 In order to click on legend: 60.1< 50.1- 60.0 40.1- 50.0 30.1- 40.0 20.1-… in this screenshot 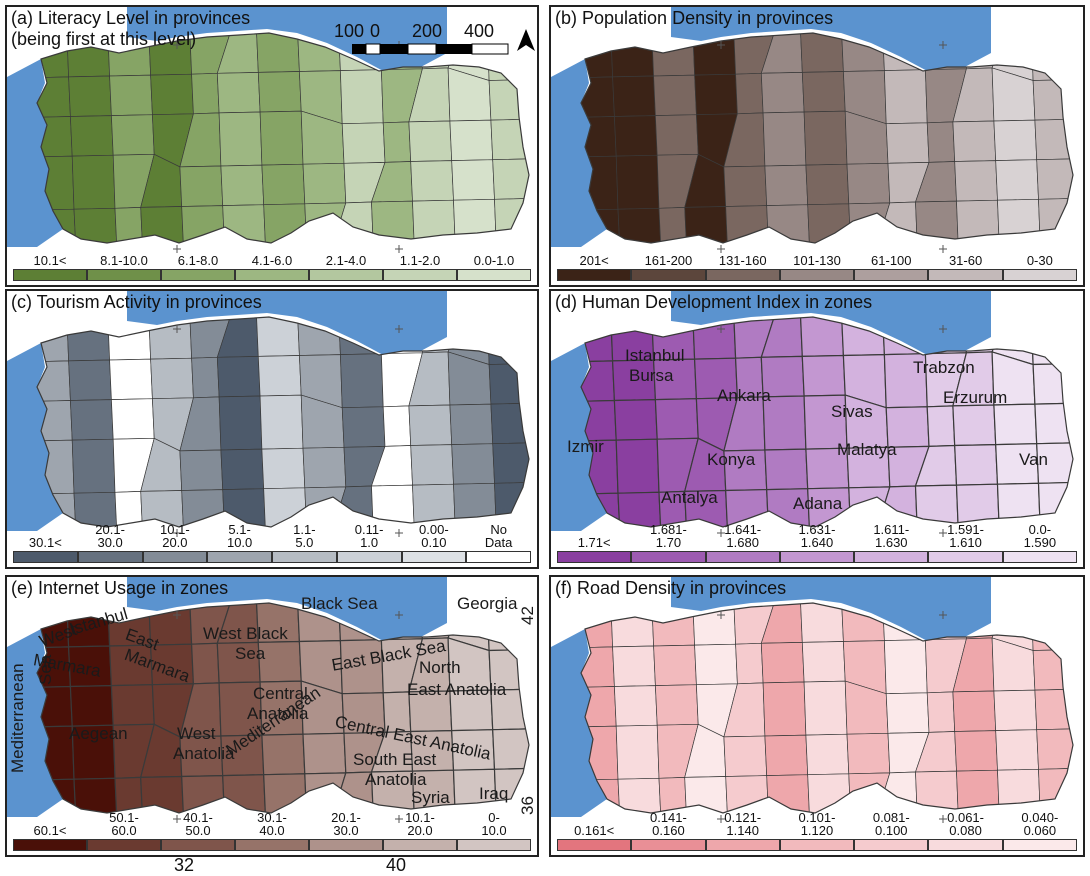, I will do `click(272, 830)`.